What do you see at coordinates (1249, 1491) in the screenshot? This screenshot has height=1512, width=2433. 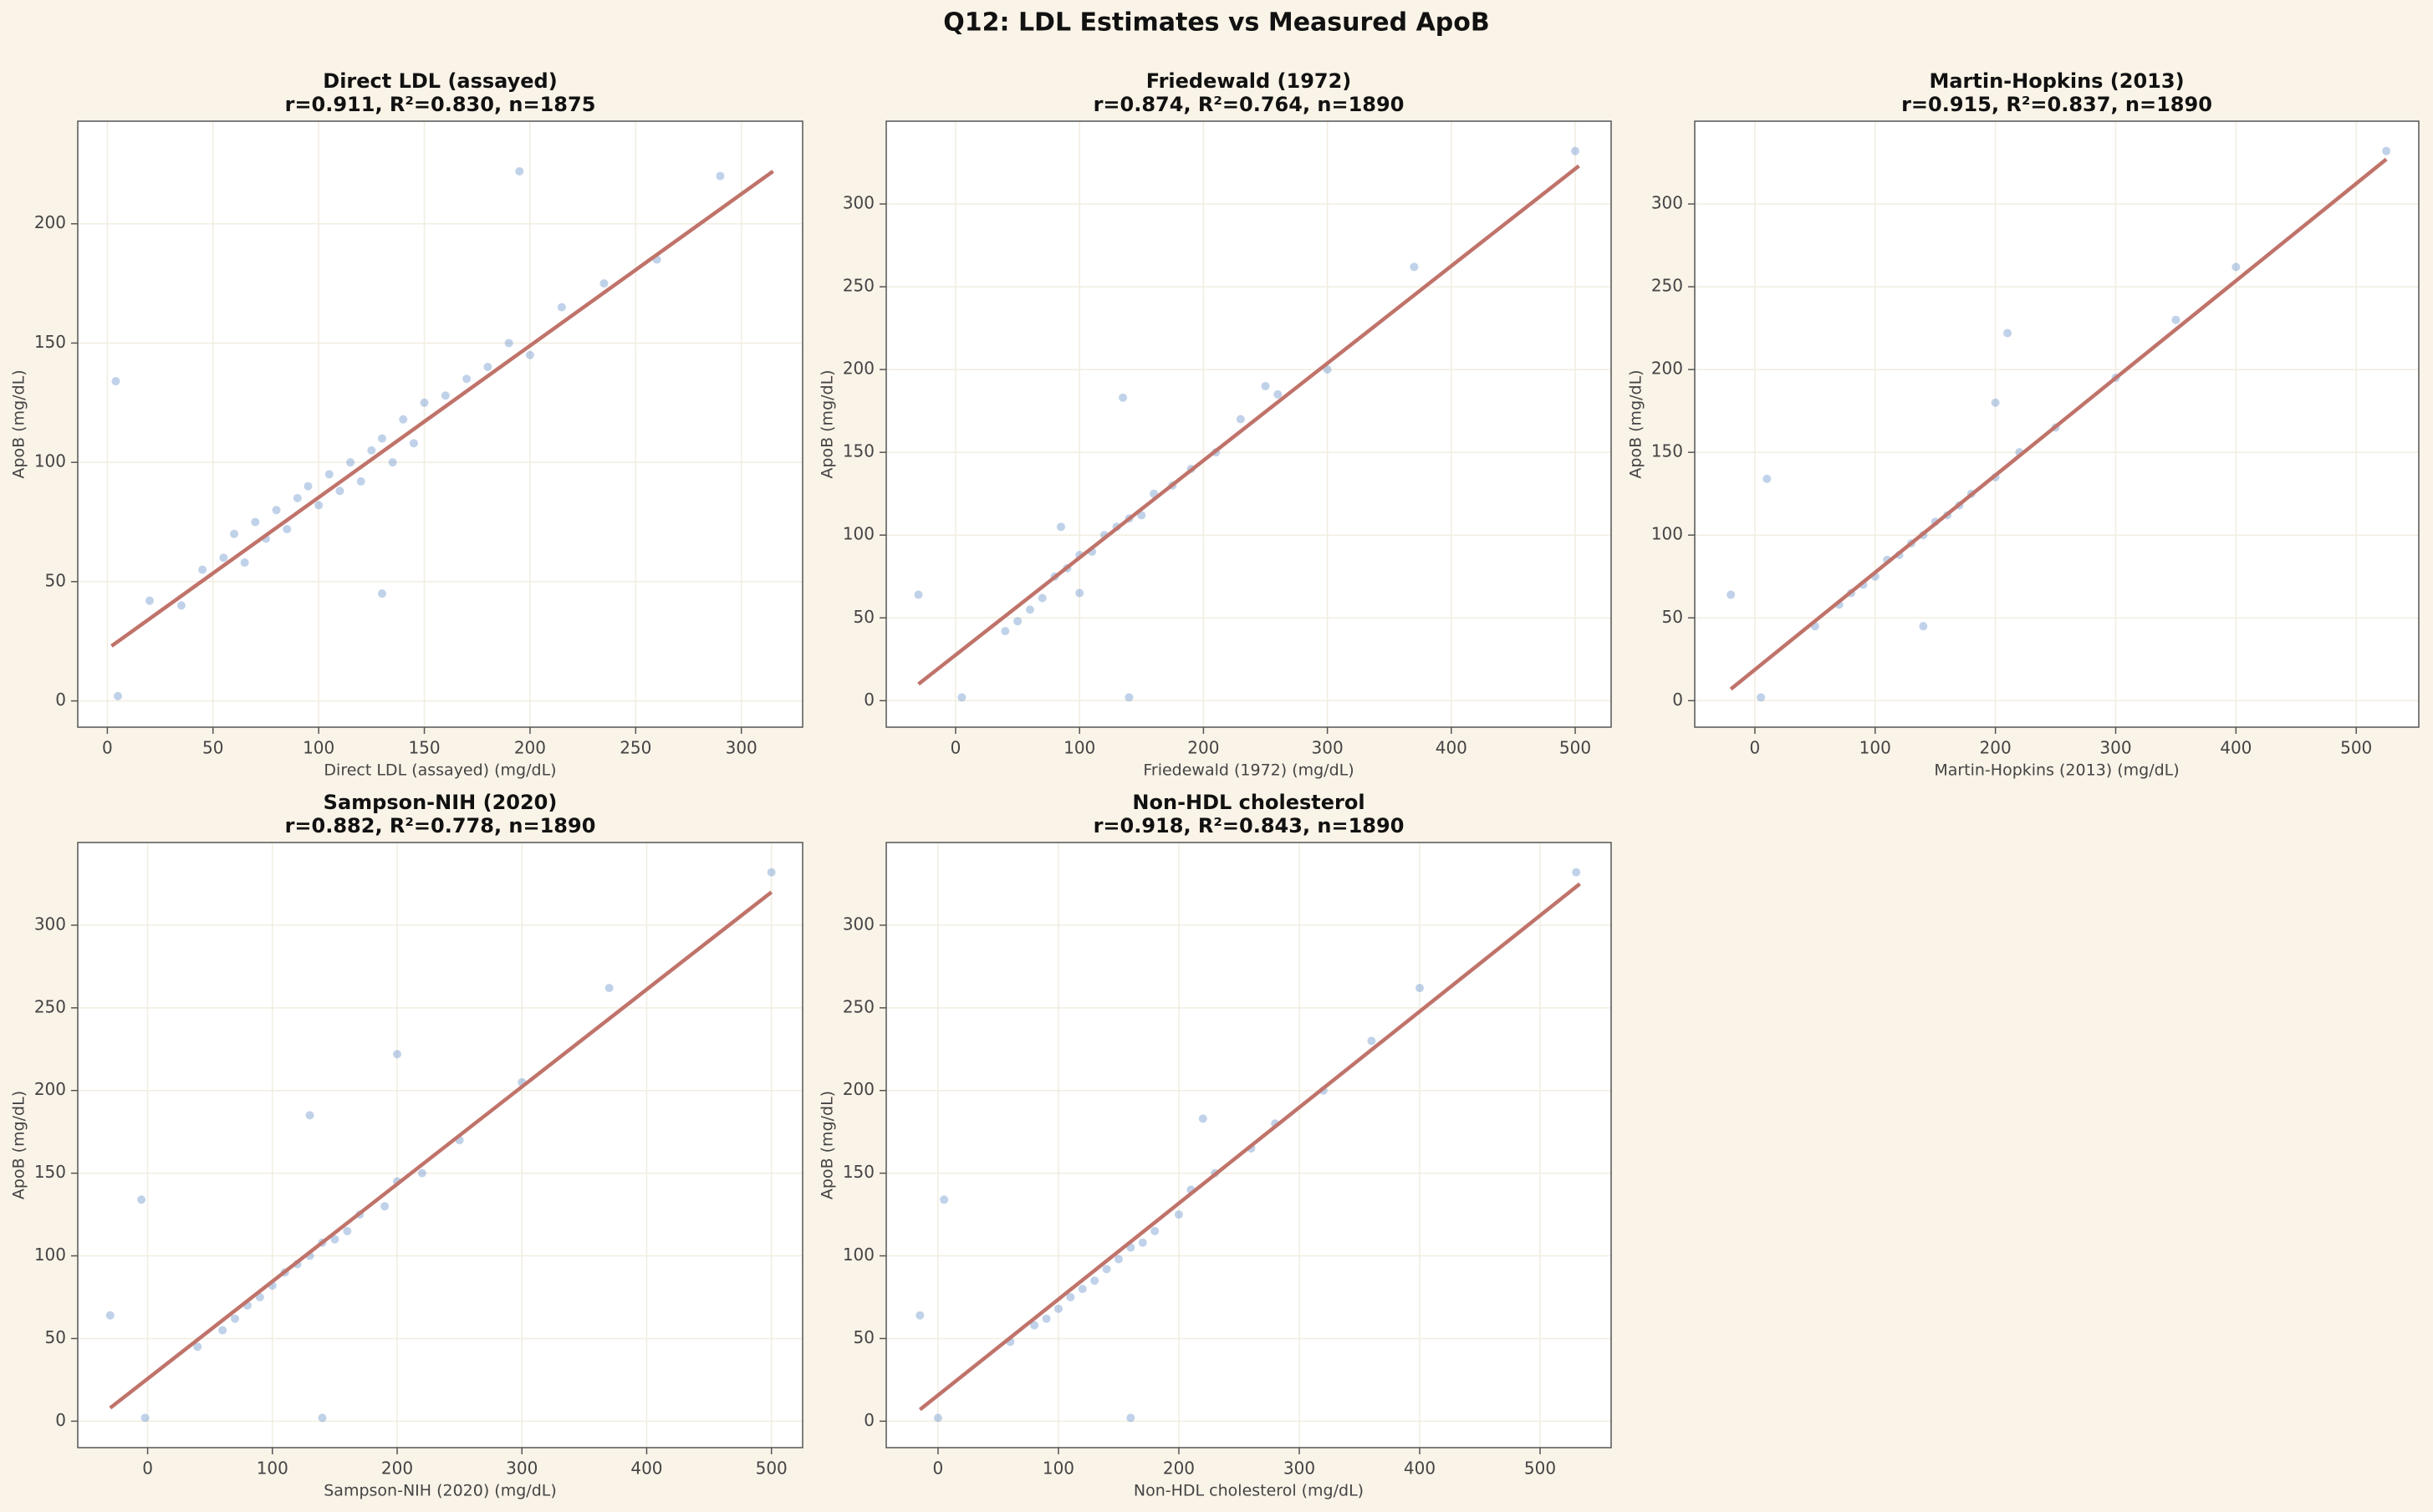 I see `x-axis-label: Non-HDL cholesterol (mg/dL)` at bounding box center [1249, 1491].